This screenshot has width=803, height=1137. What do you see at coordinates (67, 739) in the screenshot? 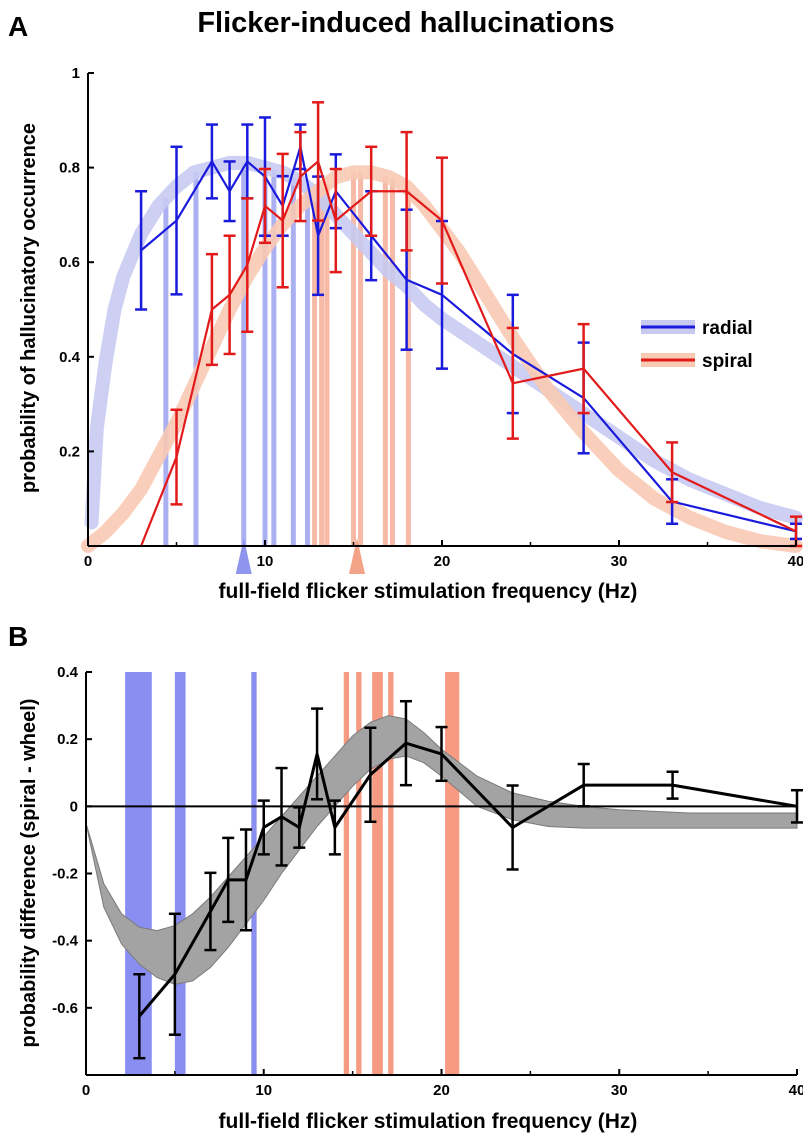
I see `b-y-tick-label: 0.2` at bounding box center [67, 739].